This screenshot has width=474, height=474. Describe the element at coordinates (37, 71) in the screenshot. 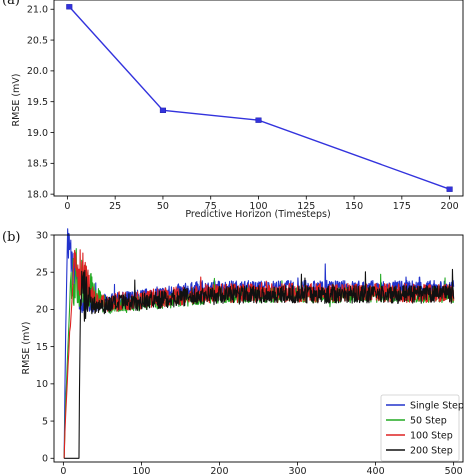

I see `y-tick-label: 20.0` at that location.